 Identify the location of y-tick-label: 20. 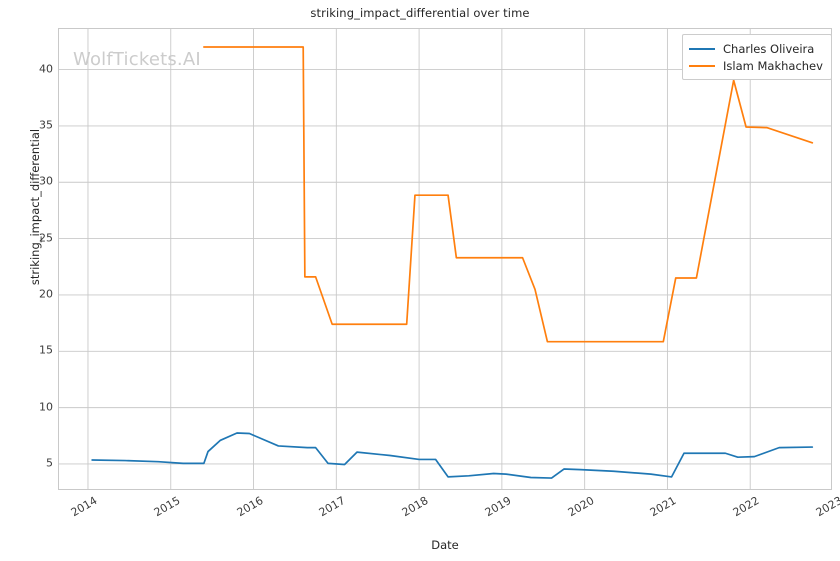
(46, 294).